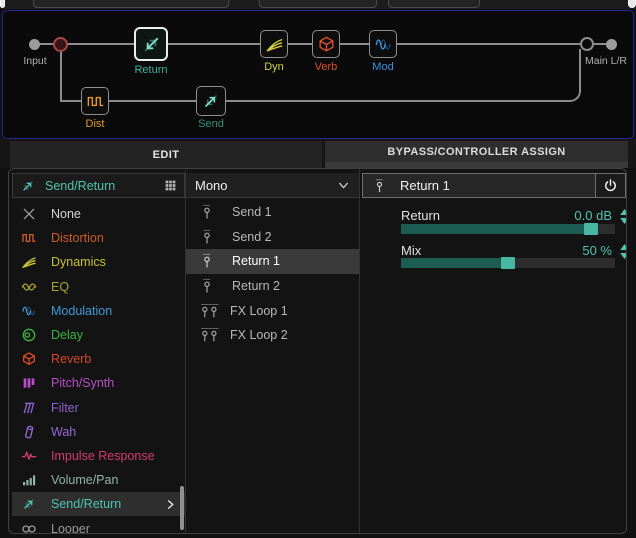 The image size is (636, 538). What do you see at coordinates (98, 335) in the screenshot?
I see `sidebar-item-delay: Delay` at bounding box center [98, 335].